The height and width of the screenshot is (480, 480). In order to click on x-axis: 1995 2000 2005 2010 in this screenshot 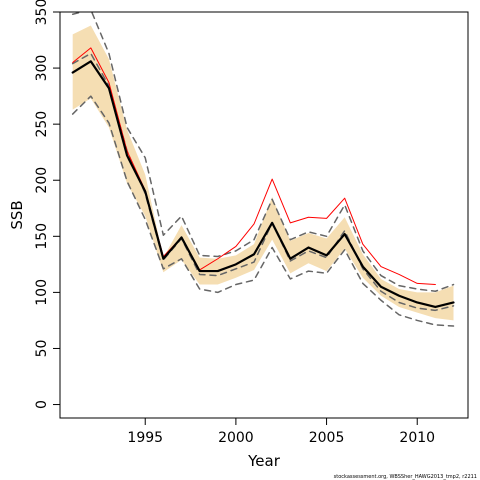, I will do `click(281, 432)`.